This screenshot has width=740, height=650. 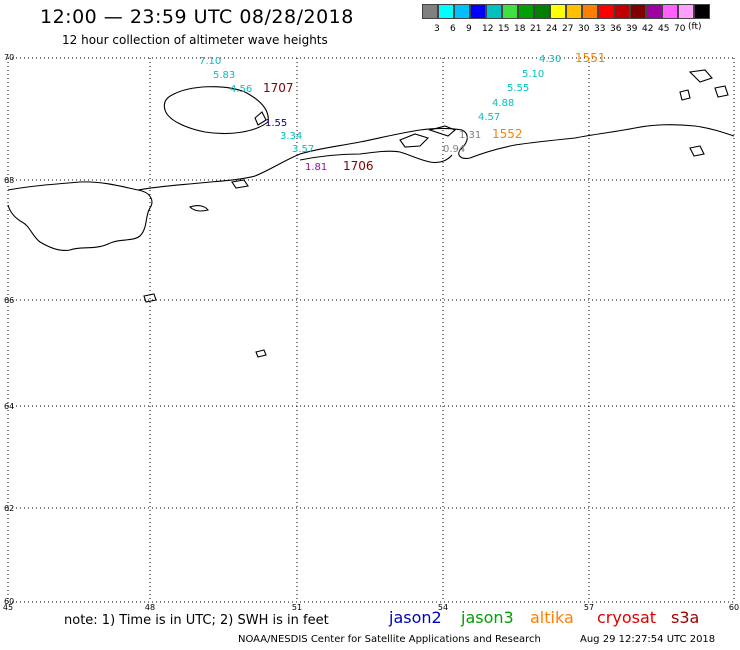 I want to click on scale-label: 27, so click(x=568, y=29).